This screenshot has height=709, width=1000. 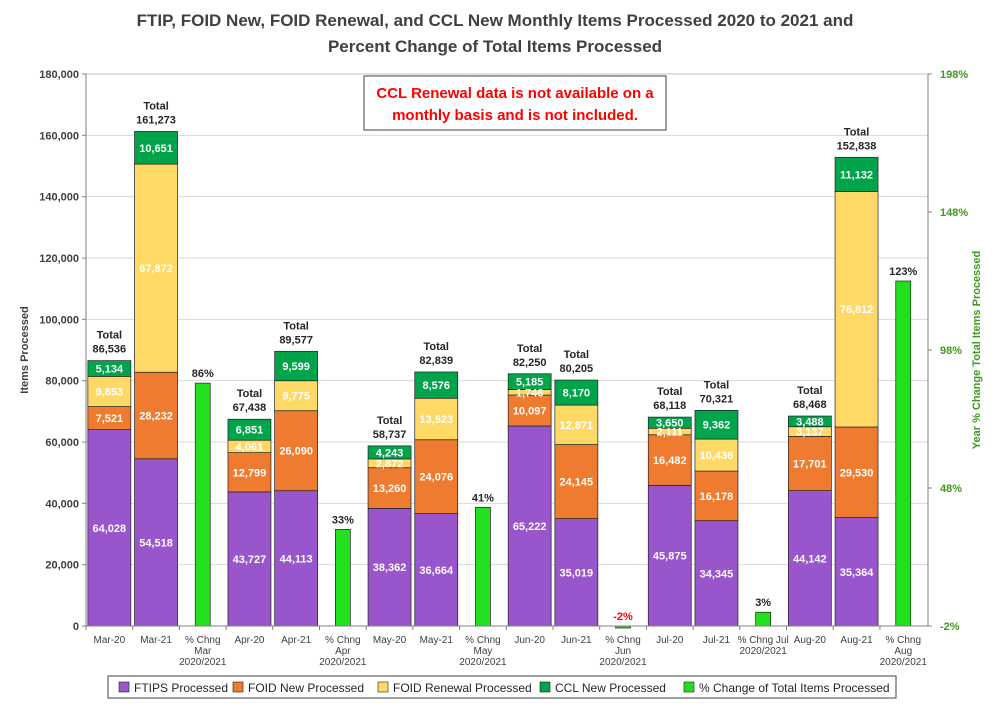 What do you see at coordinates (763, 603) in the screenshot?
I see `pct-change-label: 3%` at bounding box center [763, 603].